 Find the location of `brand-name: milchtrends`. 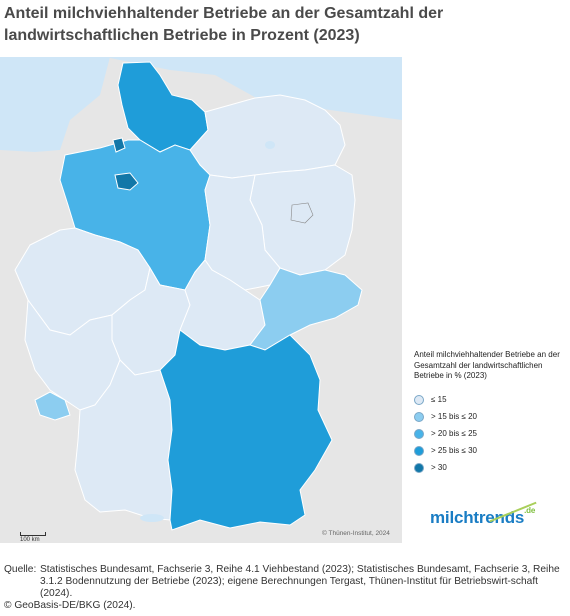

brand-name: milchtrends is located at coordinates (477, 517).